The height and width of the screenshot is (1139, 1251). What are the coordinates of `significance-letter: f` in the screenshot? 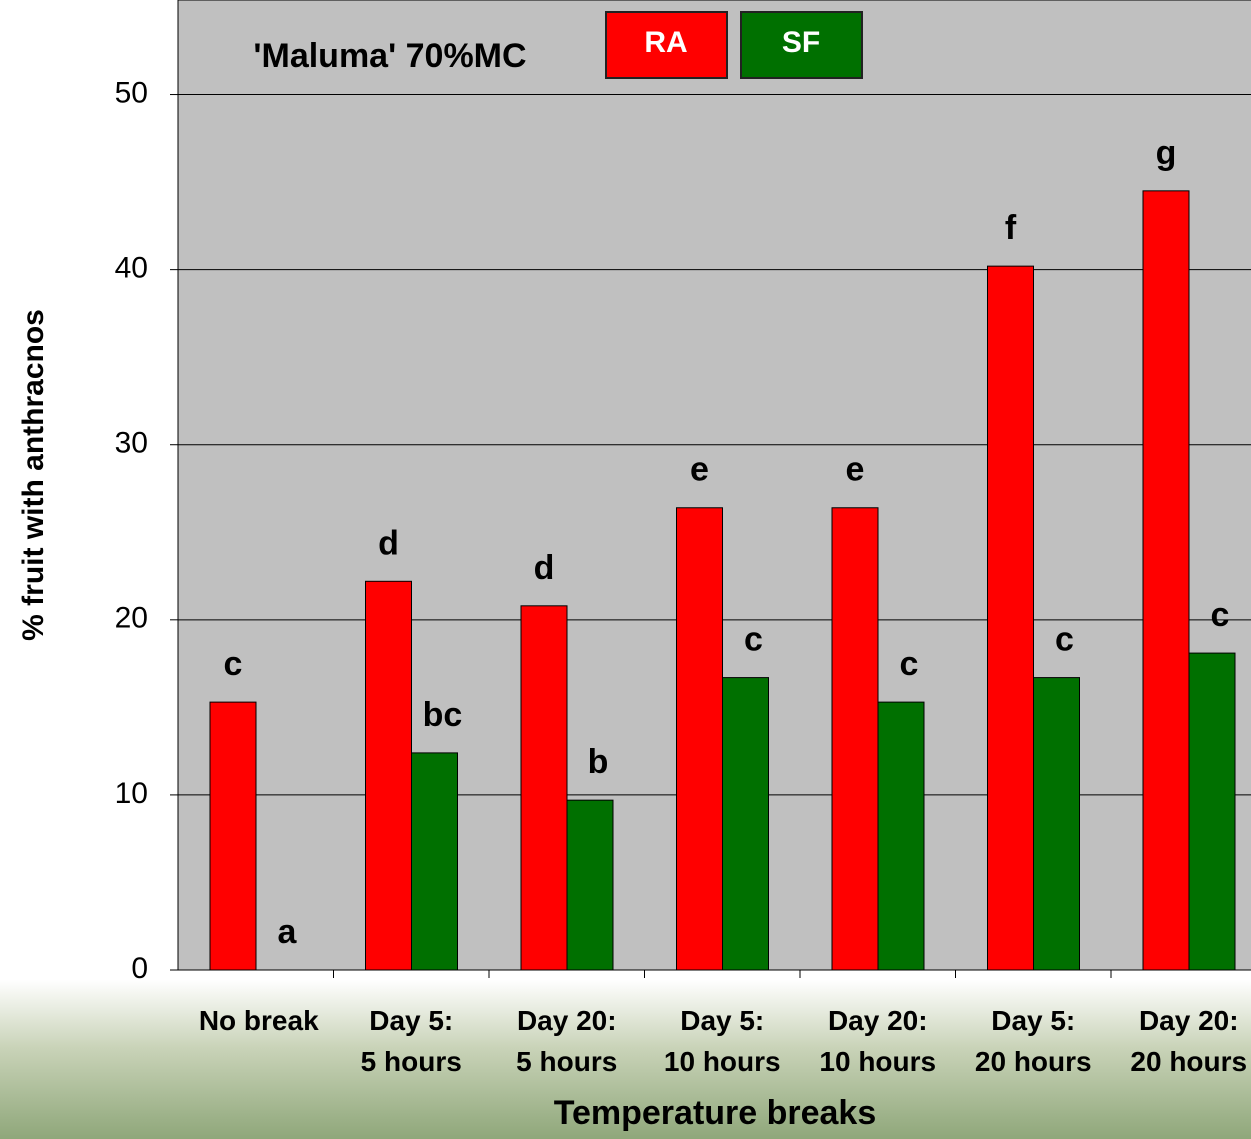 It's located at (1011, 228).